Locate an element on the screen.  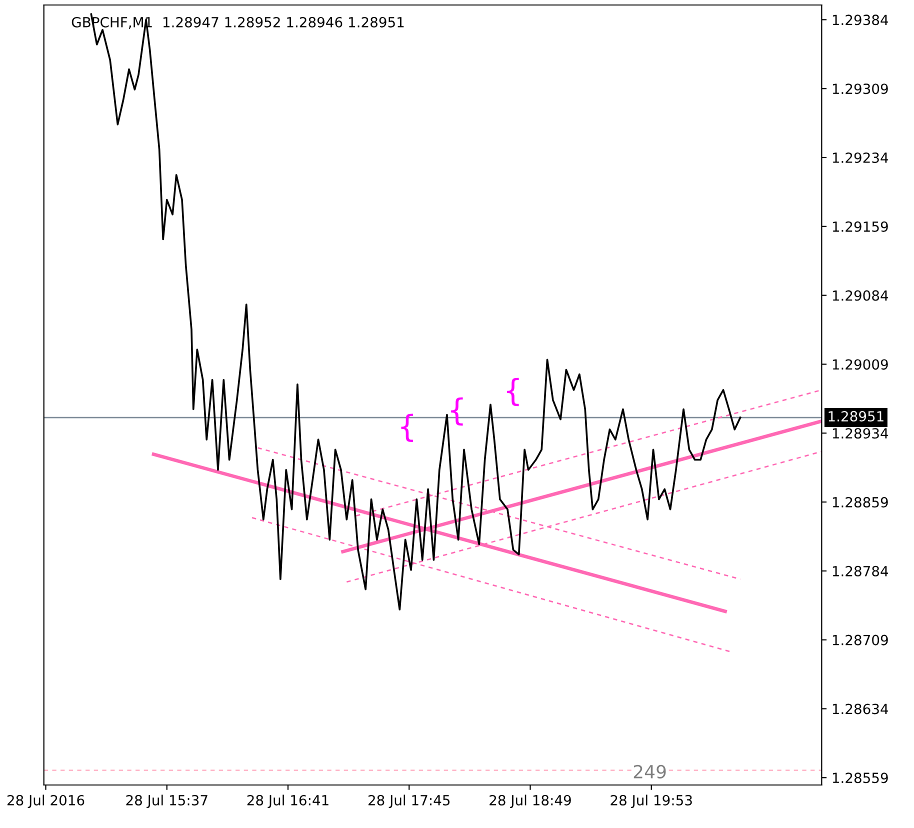
y-tick-label: 1.29084 is located at coordinates (860, 295).